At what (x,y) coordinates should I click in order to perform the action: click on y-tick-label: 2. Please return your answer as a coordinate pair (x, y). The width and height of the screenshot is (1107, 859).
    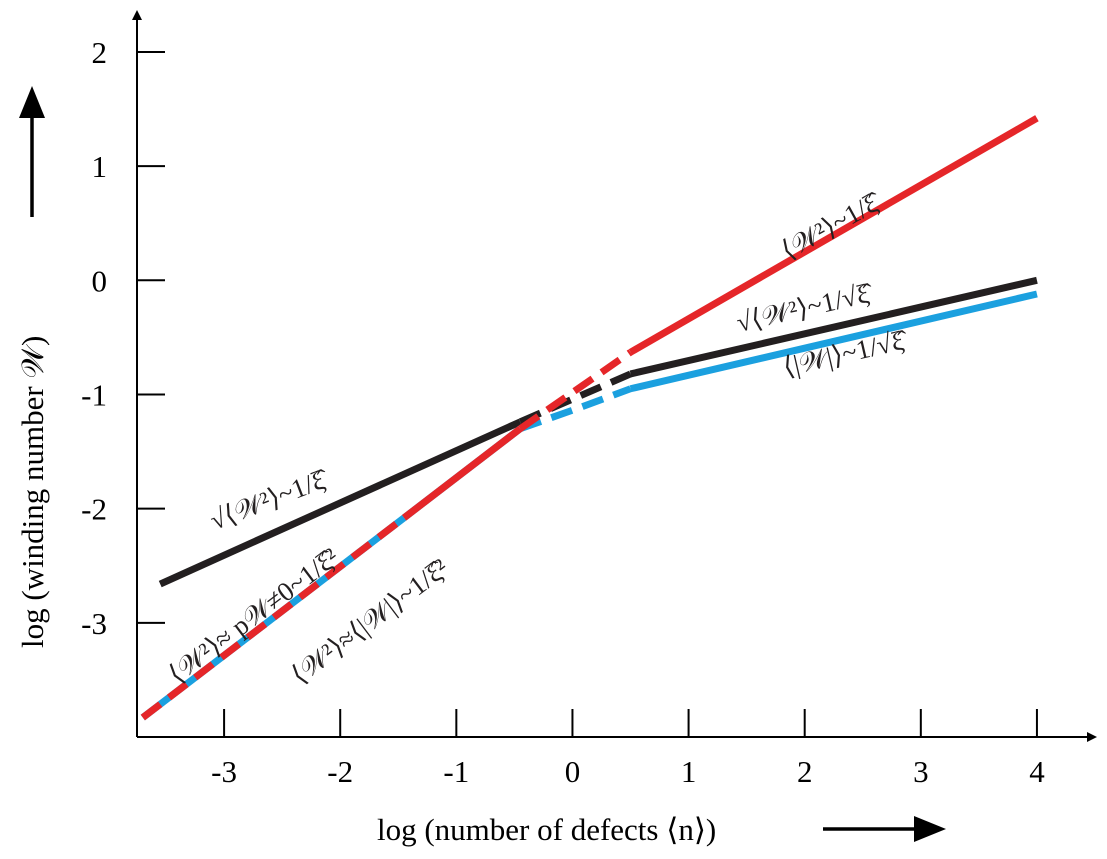
    Looking at the image, I should click on (100, 52).